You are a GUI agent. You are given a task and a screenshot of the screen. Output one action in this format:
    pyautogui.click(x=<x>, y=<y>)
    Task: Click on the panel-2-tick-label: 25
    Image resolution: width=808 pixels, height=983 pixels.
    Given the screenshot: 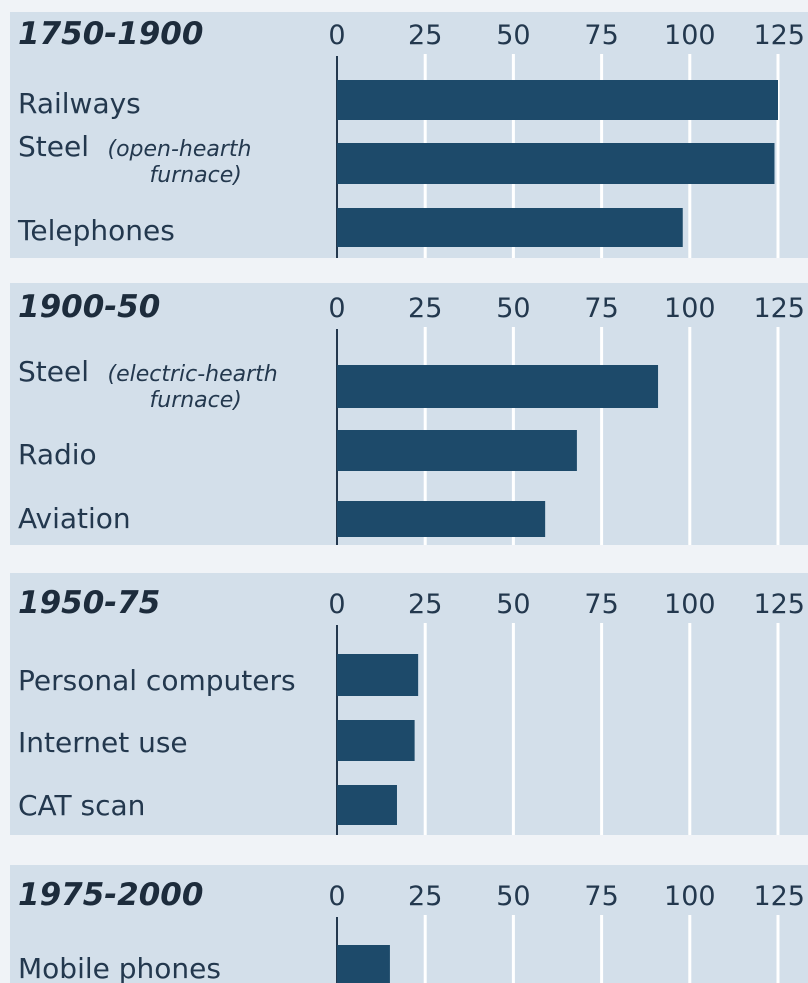 What is the action you would take?
    pyautogui.click(x=425, y=308)
    